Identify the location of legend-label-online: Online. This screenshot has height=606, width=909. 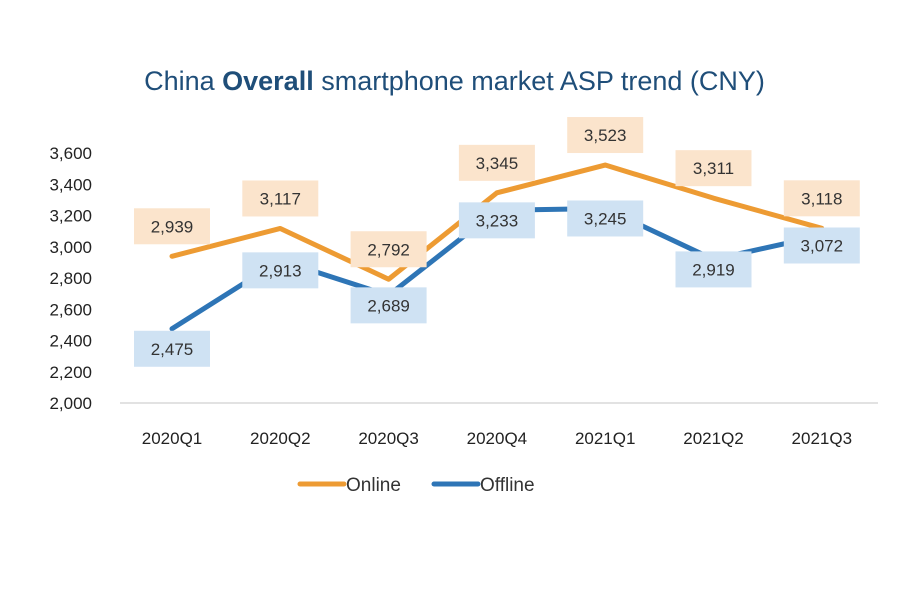
(373, 485).